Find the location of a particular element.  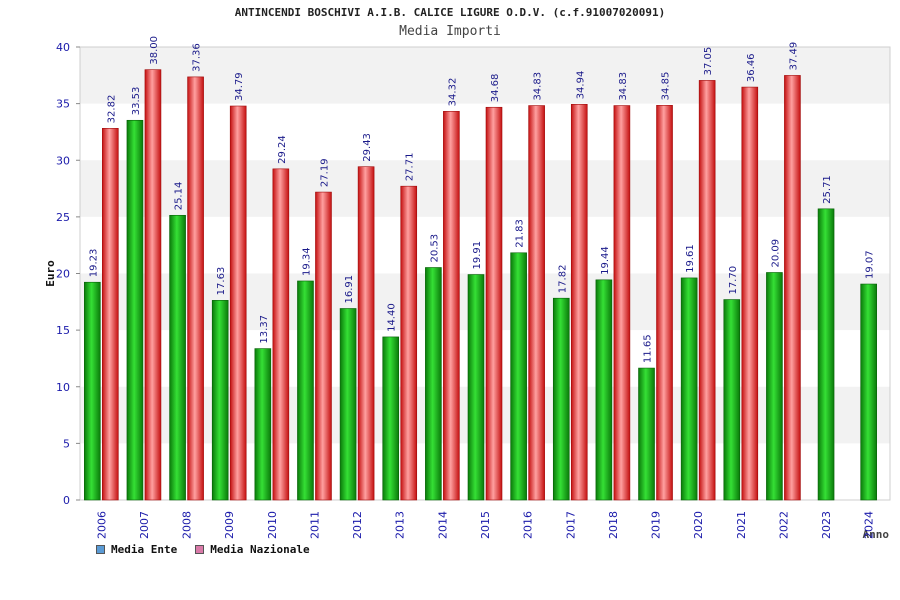

y-tick-label: 10 is located at coordinates (63, 387).